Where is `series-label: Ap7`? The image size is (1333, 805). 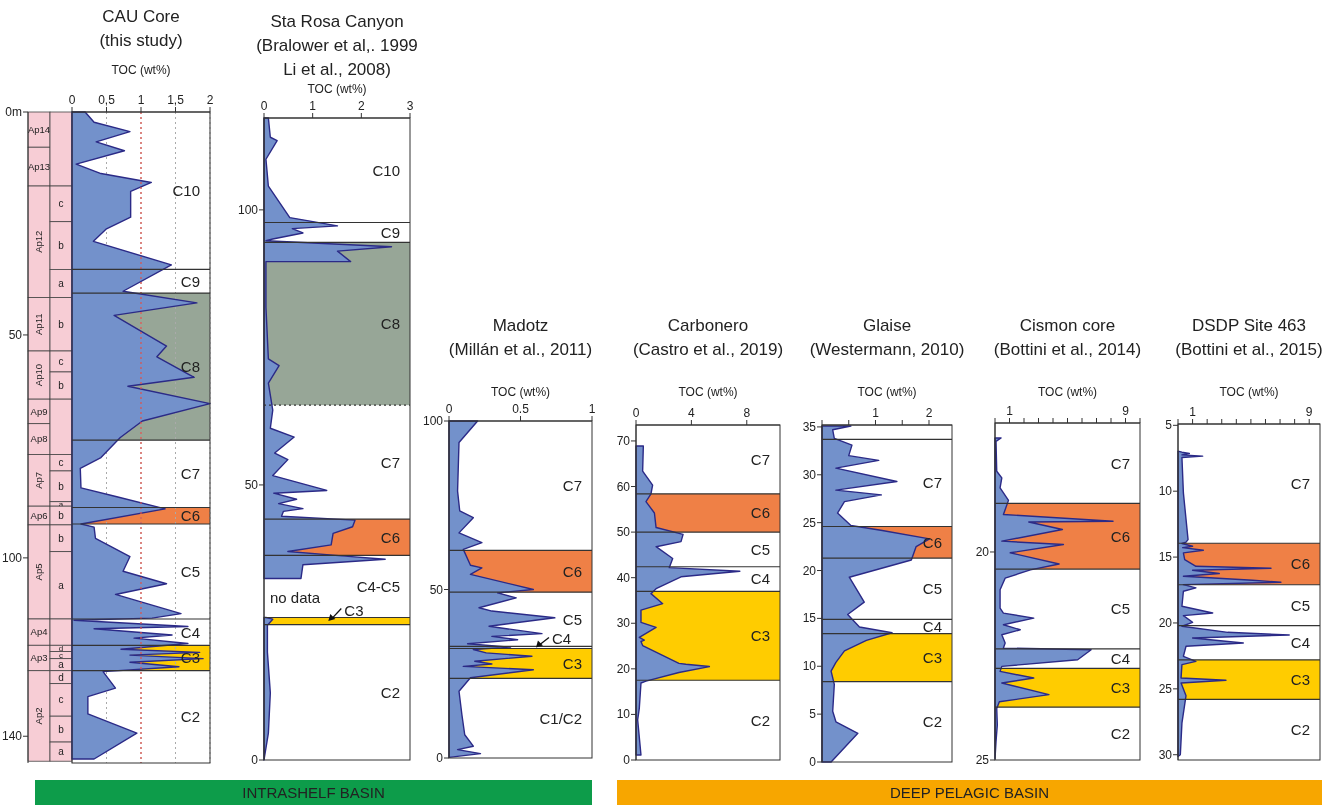
series-label: Ap7 is located at coordinates (39, 480).